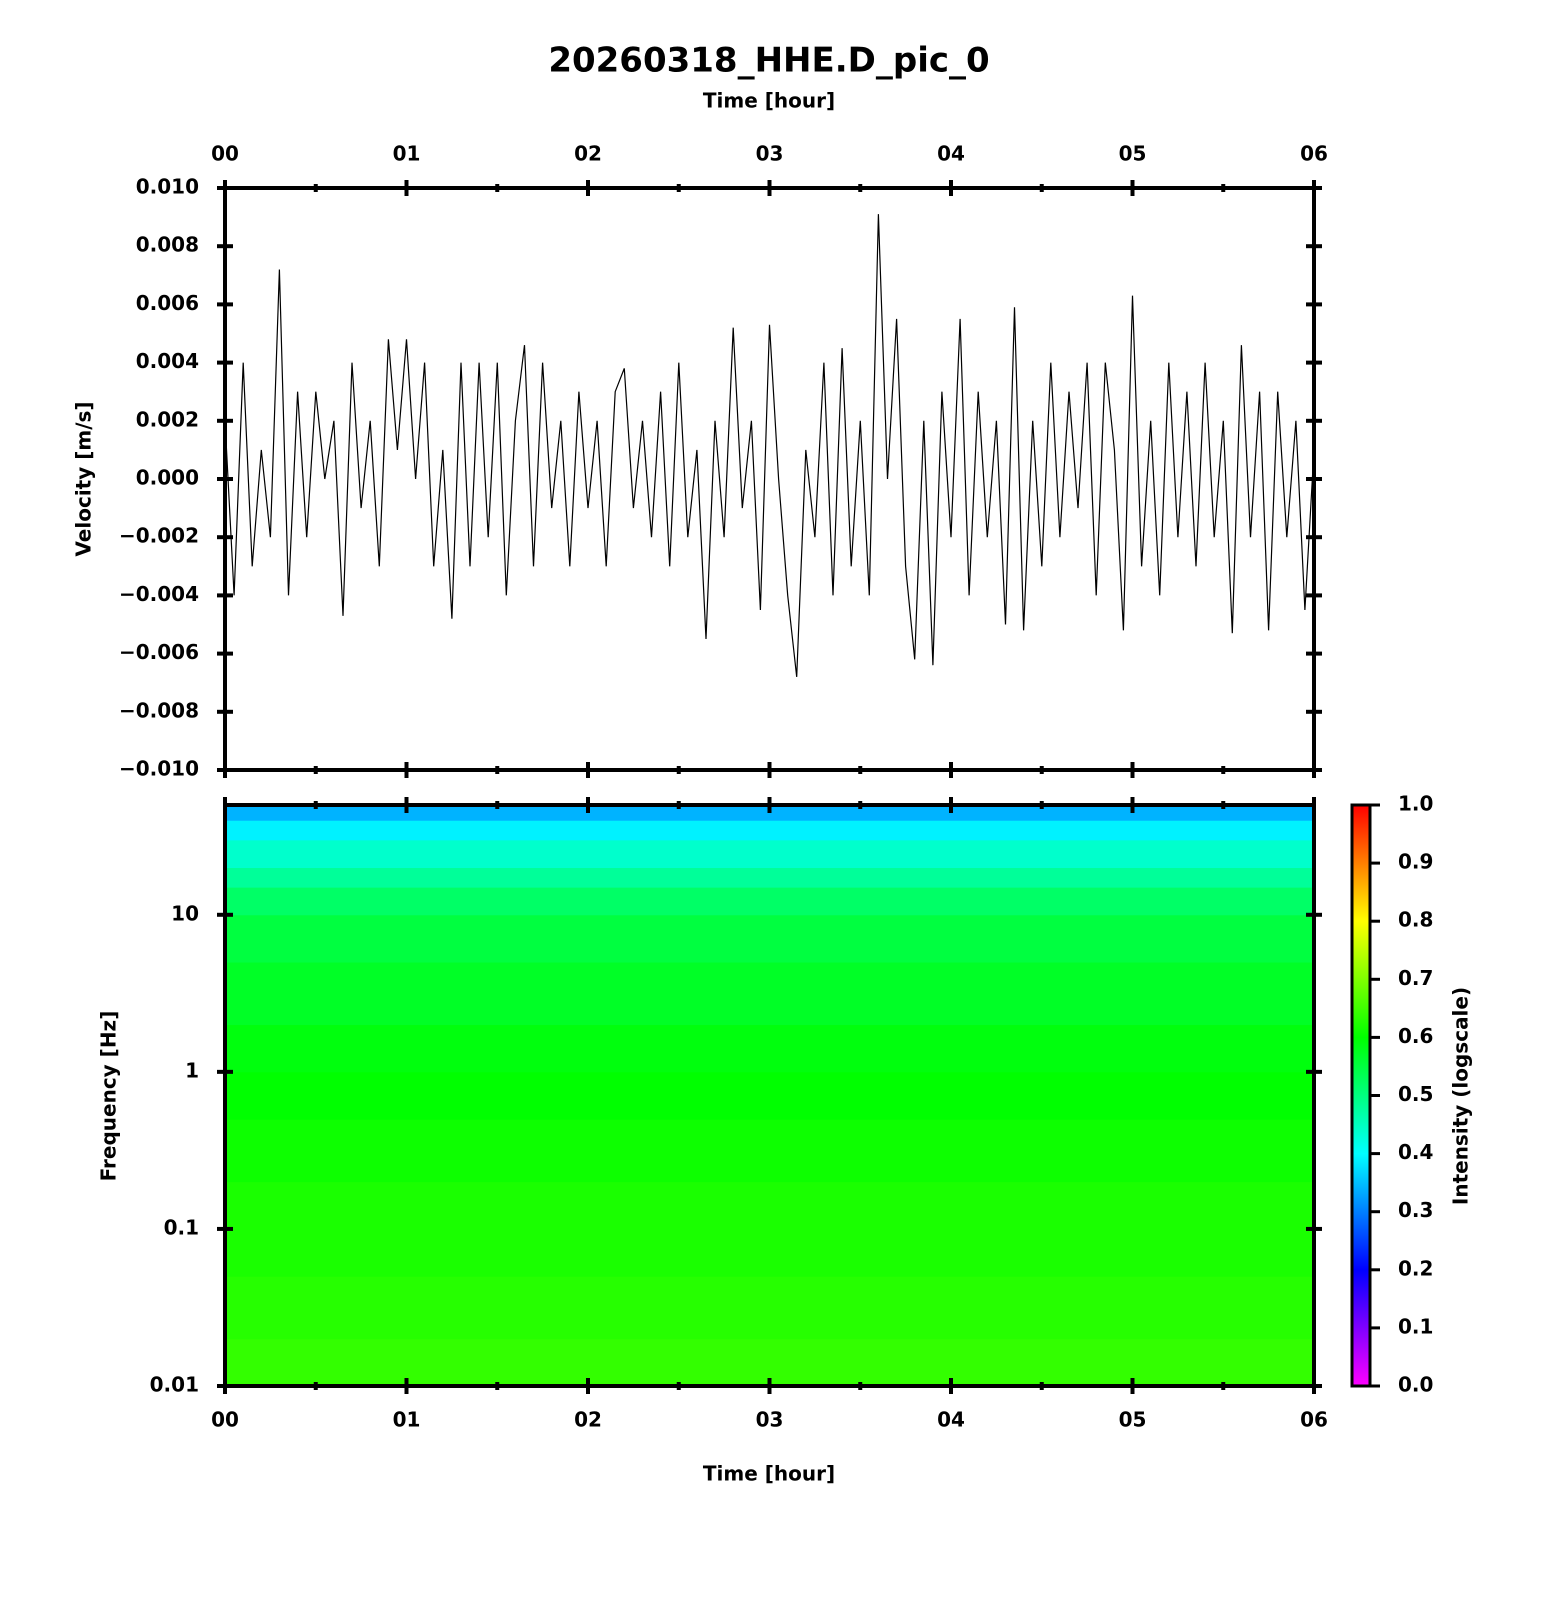 This screenshot has height=1604, width=1556. Describe the element at coordinates (84, 478) in the screenshot. I see `y-axis-label: Velocity [m/s]` at that location.